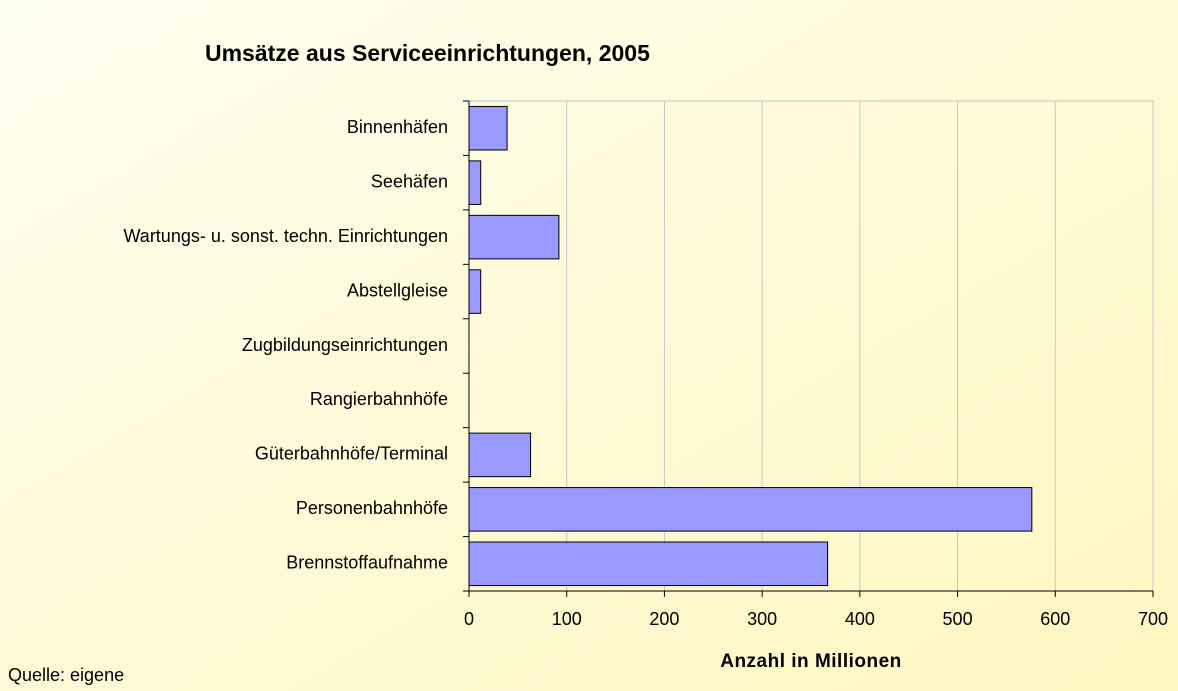 The width and height of the screenshot is (1178, 691). What do you see at coordinates (427, 53) in the screenshot?
I see `chart-title: Umsätze aus Serviceeinrichtungen, 2005` at bounding box center [427, 53].